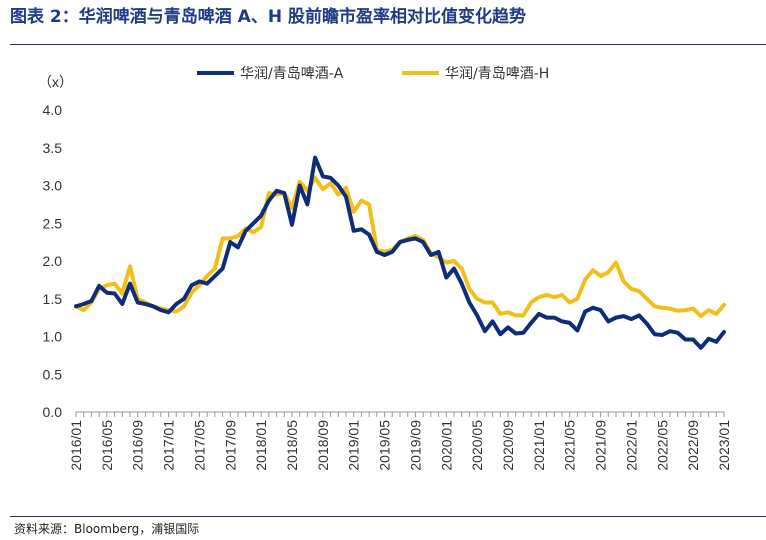 The image size is (766, 540). Describe the element at coordinates (53, 148) in the screenshot. I see `y-tick-label: 3.5` at that location.